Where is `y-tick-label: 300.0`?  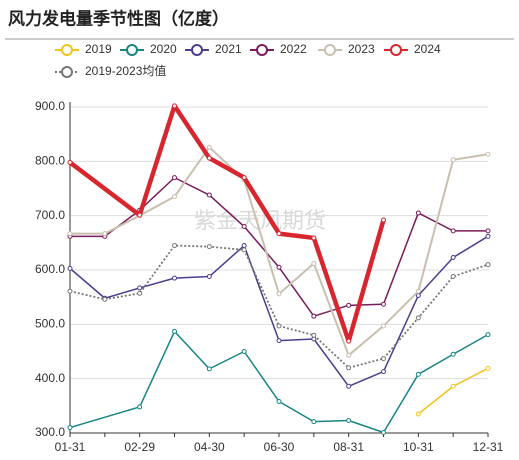 y-tick-label: 300.0 is located at coordinates (50, 432).